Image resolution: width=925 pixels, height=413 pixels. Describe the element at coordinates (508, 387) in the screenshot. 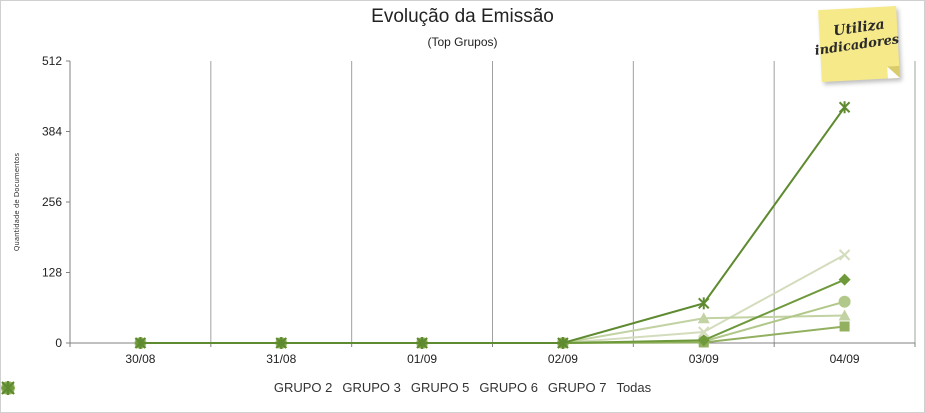

I see `legend-label: GRUPO 6` at that location.